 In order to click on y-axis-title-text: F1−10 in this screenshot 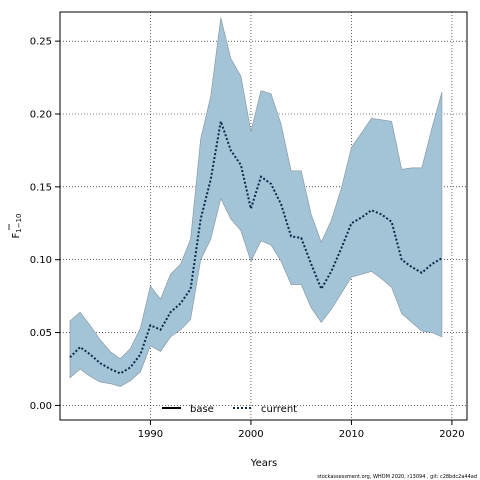, I will do `click(17, 226)`.